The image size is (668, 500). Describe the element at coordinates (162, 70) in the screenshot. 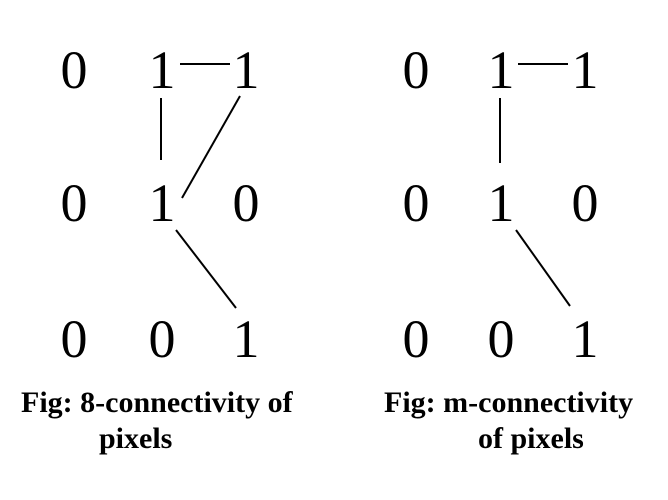

I see `f1-cell-r1c2: 1` at that location.